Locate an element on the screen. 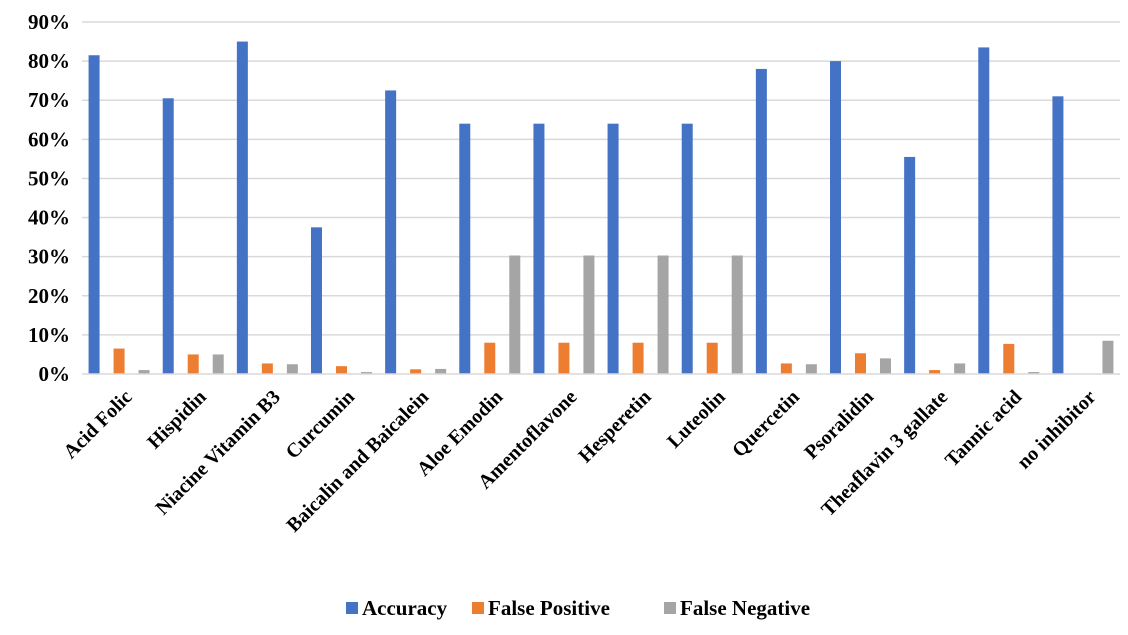 This screenshot has height=635, width=1128. y-tick-label: 30% is located at coordinates (49, 257).